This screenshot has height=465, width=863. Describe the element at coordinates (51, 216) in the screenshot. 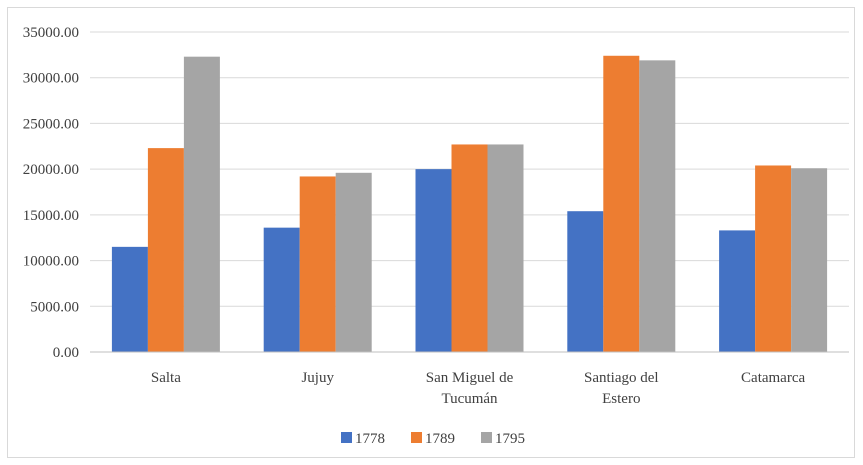

I see `y-tick-label: 15000.00` at that location.